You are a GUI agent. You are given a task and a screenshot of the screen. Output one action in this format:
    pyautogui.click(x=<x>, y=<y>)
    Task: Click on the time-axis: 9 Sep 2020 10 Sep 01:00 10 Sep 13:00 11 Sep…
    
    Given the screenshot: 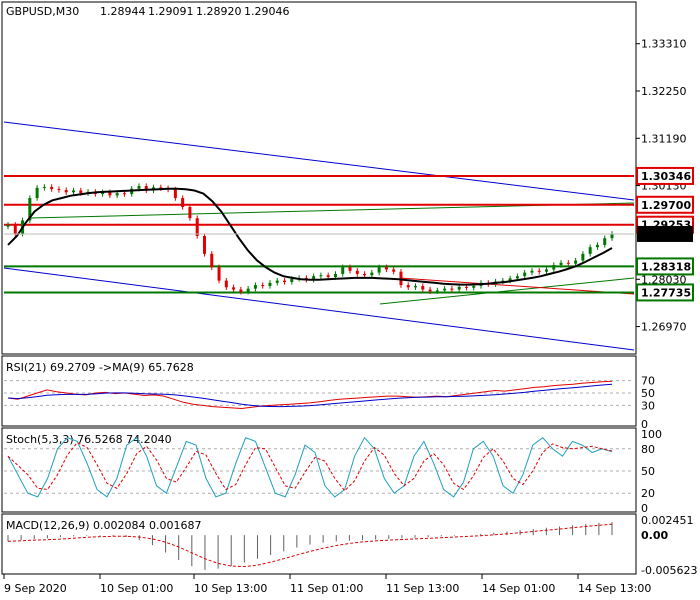 What is the action you would take?
    pyautogui.click(x=327, y=584)
    